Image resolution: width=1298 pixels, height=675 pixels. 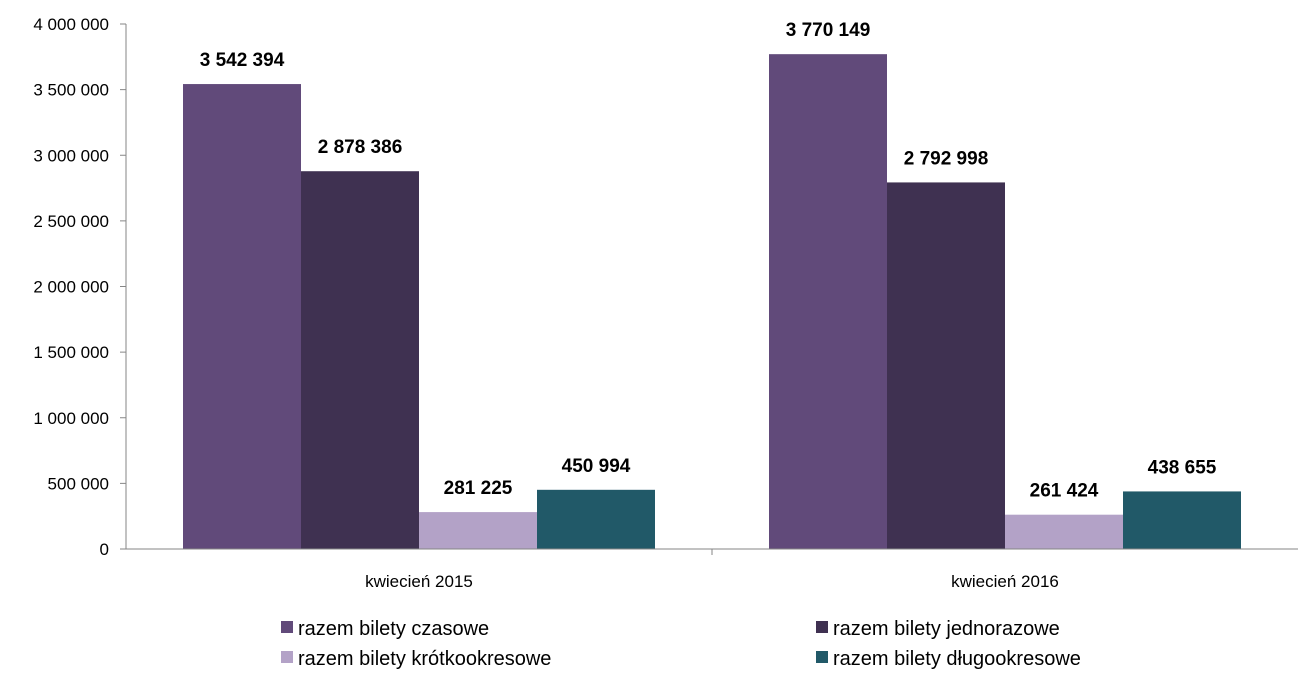 What do you see at coordinates (78, 483) in the screenshot?
I see `y-tick-label: 500 000` at bounding box center [78, 483].